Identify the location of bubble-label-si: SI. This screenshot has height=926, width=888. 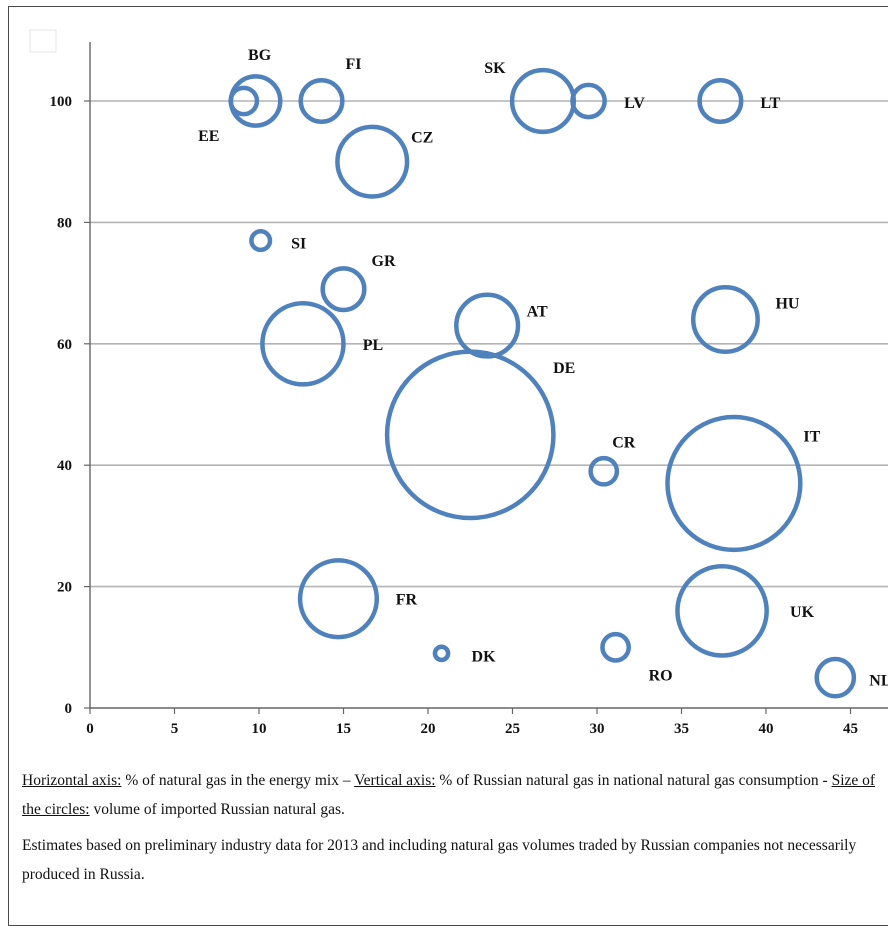
(298, 244).